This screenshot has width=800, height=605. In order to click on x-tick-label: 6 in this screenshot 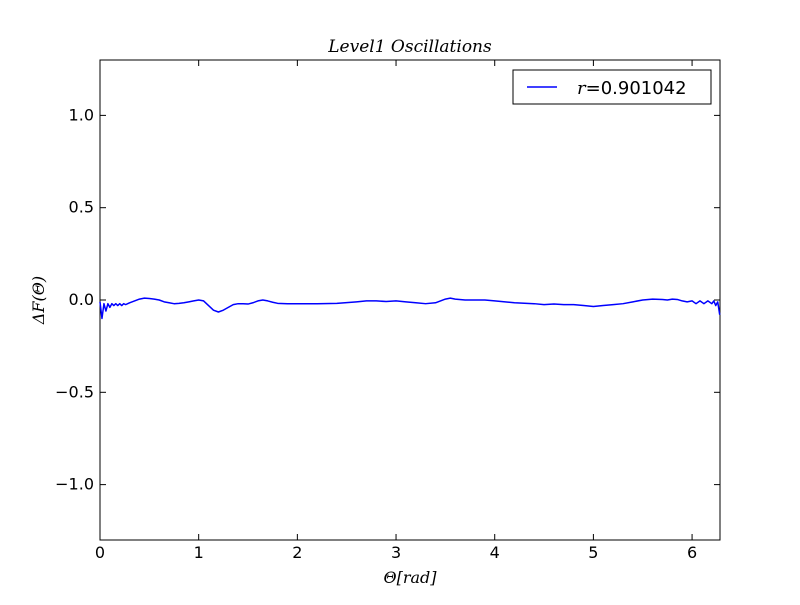, I will do `click(692, 552)`.